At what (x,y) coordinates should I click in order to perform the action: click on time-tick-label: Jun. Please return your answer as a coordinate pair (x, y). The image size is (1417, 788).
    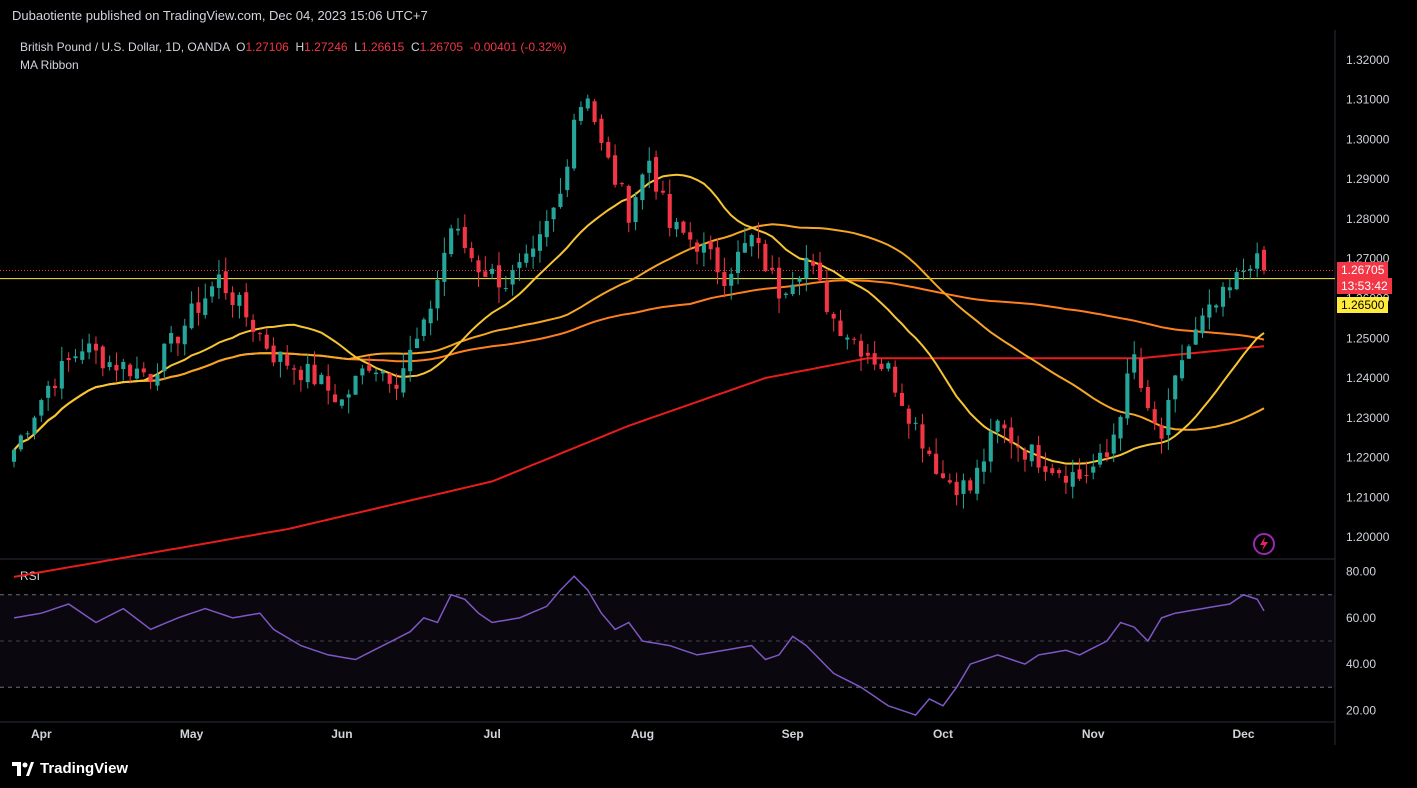
    Looking at the image, I should click on (341, 734).